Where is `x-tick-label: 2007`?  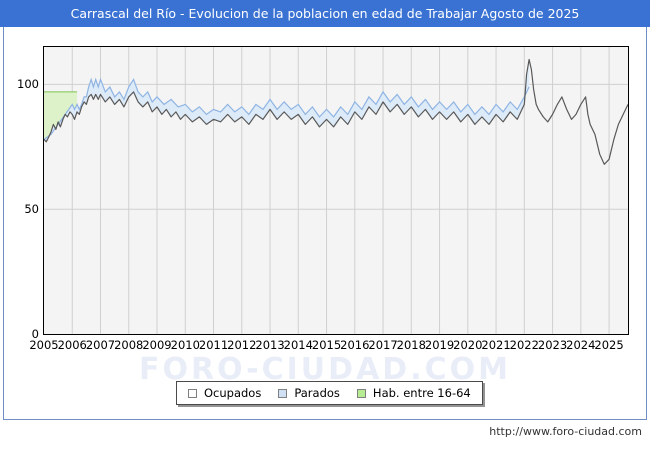 x-tick-label: 2007 is located at coordinates (100, 345).